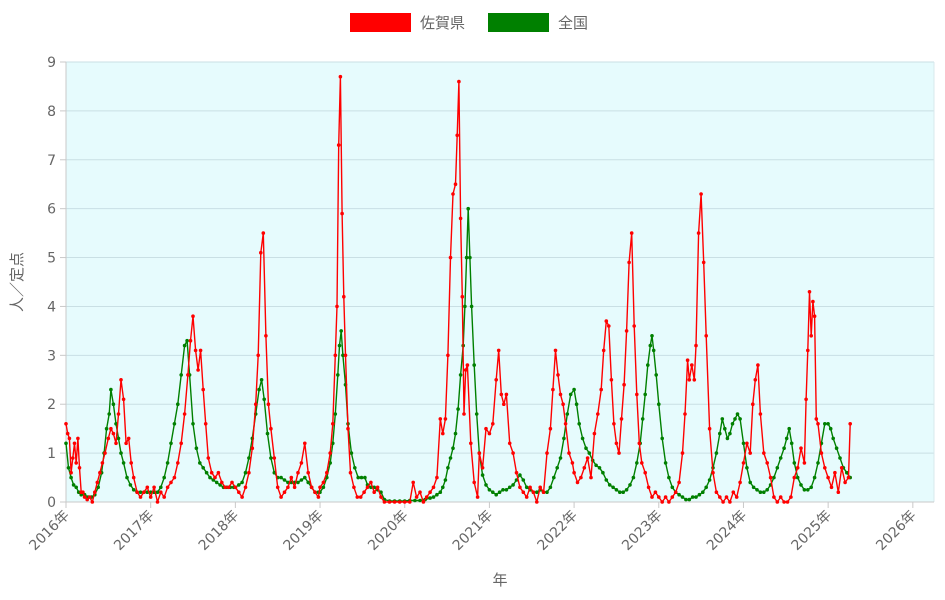  What do you see at coordinates (51, 503) in the screenshot?
I see `y-tick-label: 0` at bounding box center [51, 503].